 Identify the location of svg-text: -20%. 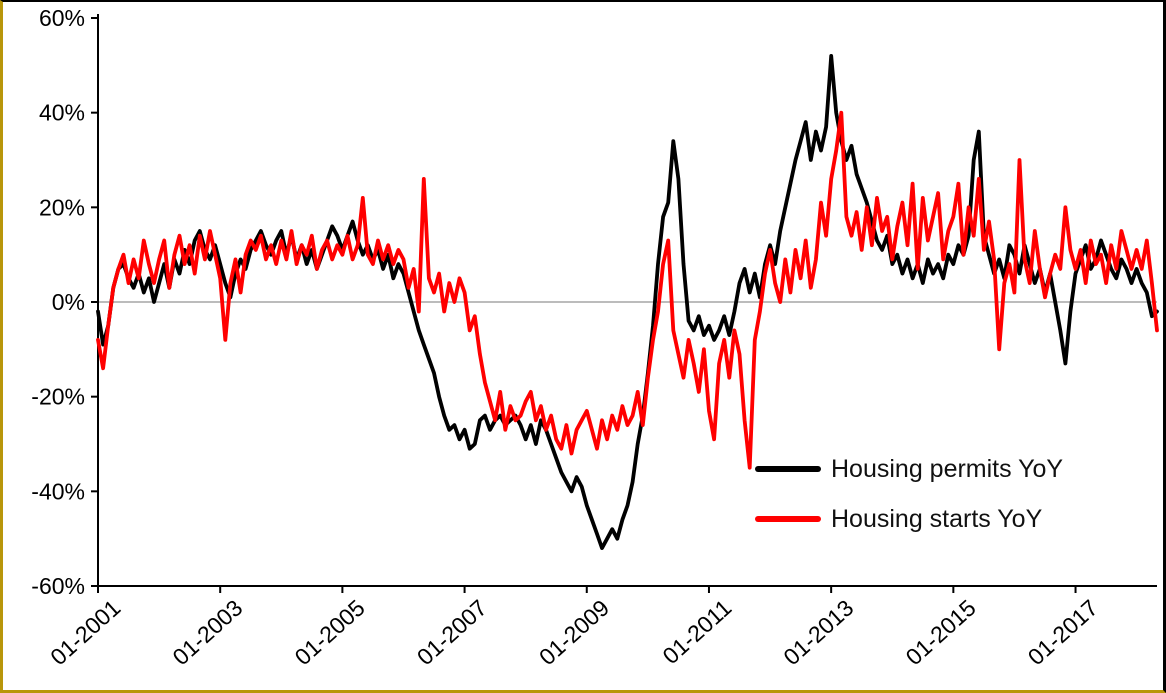
(58, 397).